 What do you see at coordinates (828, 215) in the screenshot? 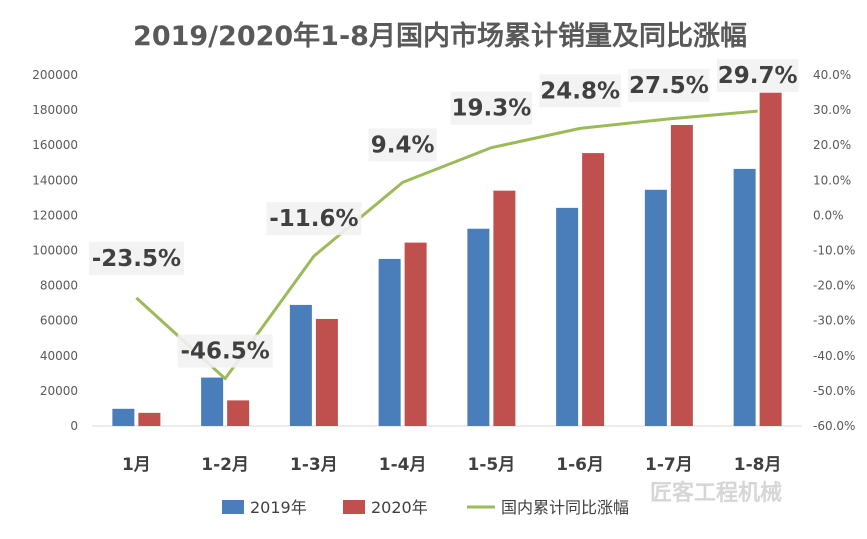
I see `y-right-tick-label: 0.0%` at bounding box center [828, 215].